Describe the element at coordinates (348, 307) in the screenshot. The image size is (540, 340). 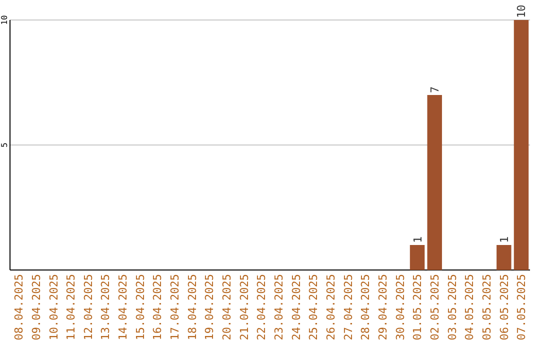
I see `x-tick-label: 27.04.2025` at that location.